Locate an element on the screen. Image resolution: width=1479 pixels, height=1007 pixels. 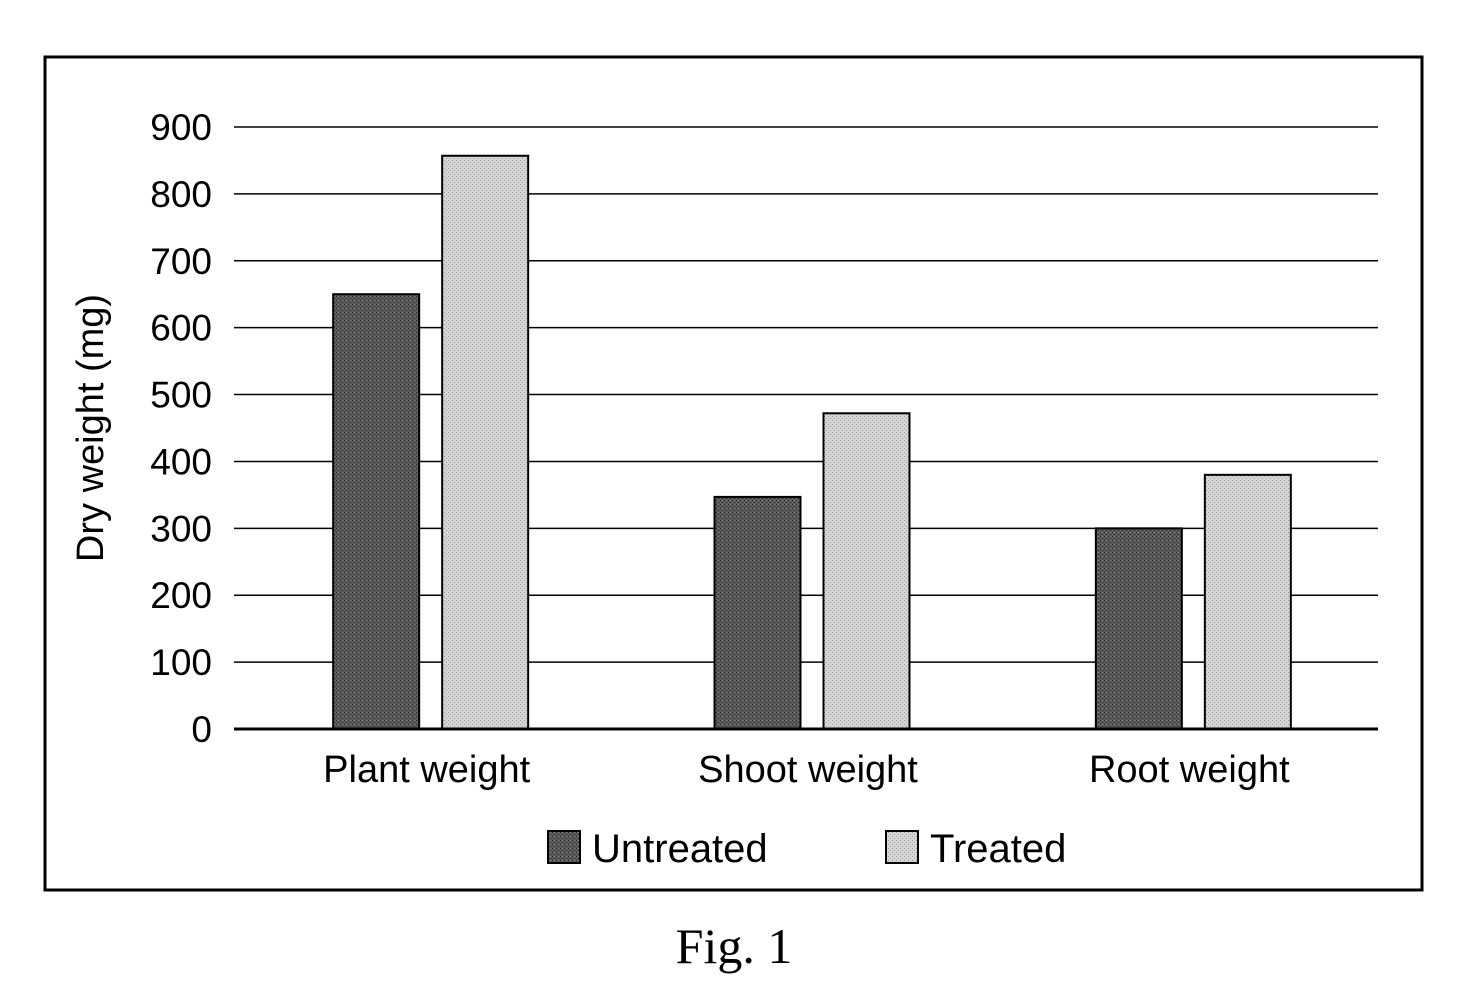
bar-treated-plant-weight is located at coordinates (485, 442).